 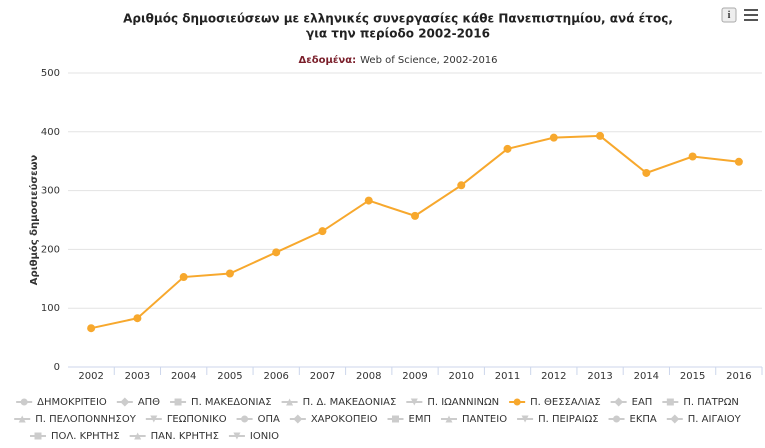 I want to click on legend-label: Π. ΠΑΤΡΩΝ, so click(x=711, y=402).